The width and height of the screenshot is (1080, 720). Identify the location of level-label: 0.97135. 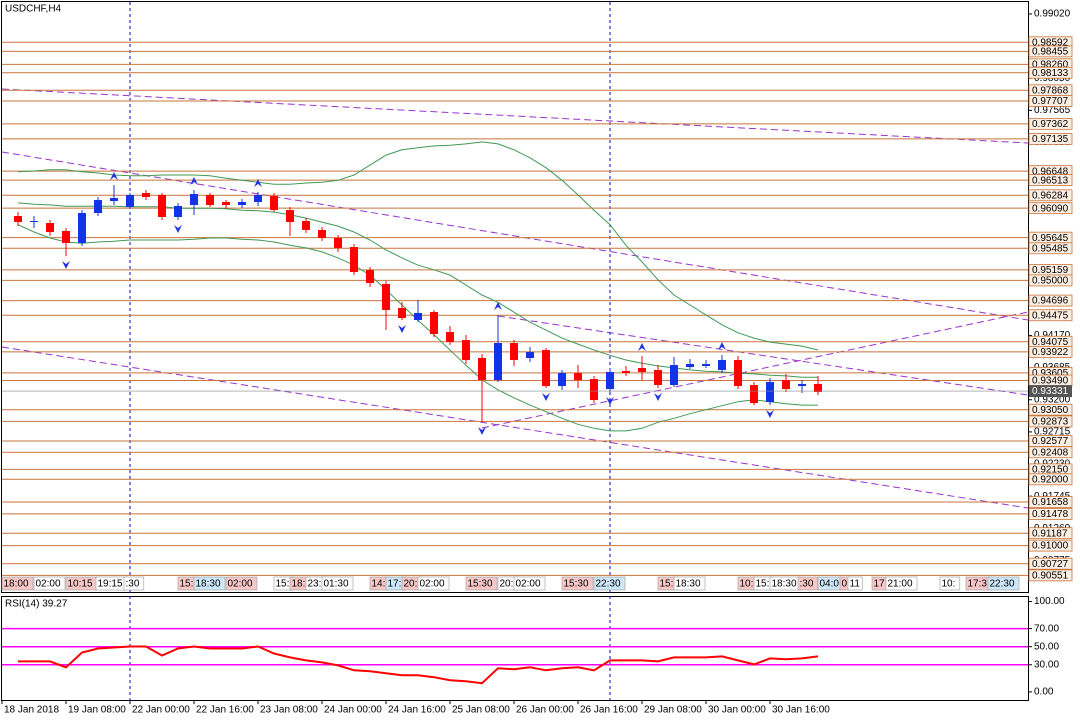
(1050, 139).